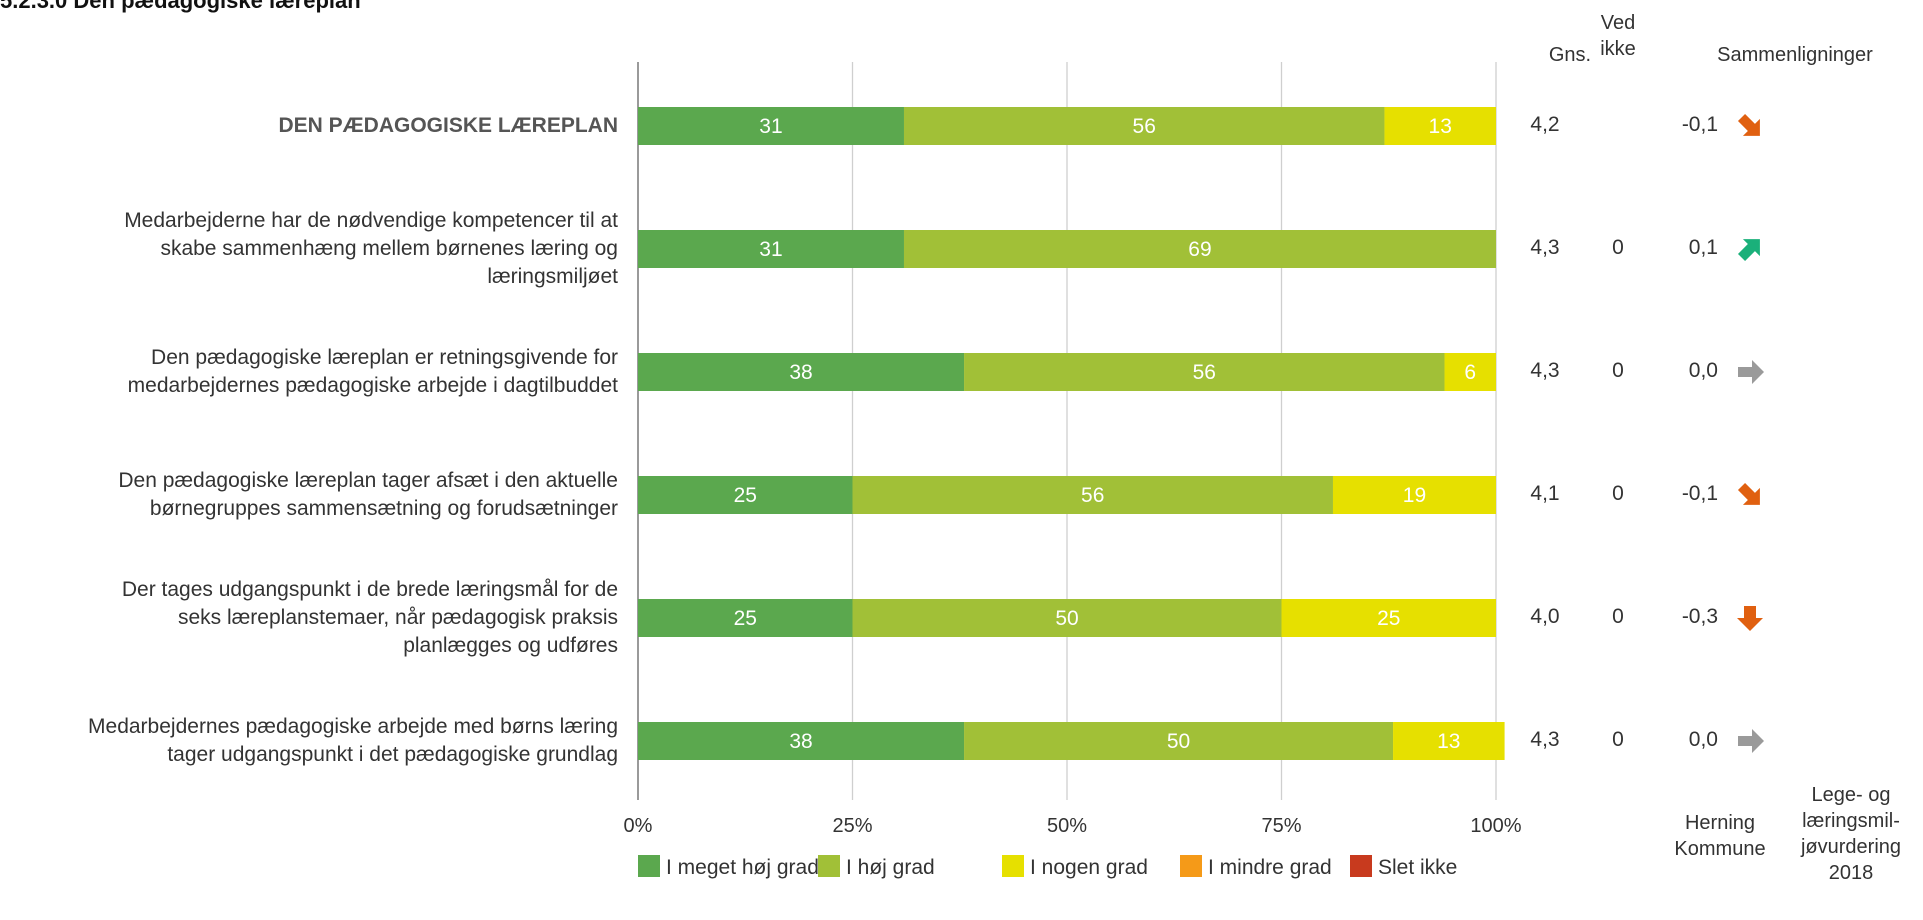  Describe the element at coordinates (1851, 847) in the screenshot. I see `lege-footer-line3: jøvurdering` at that location.